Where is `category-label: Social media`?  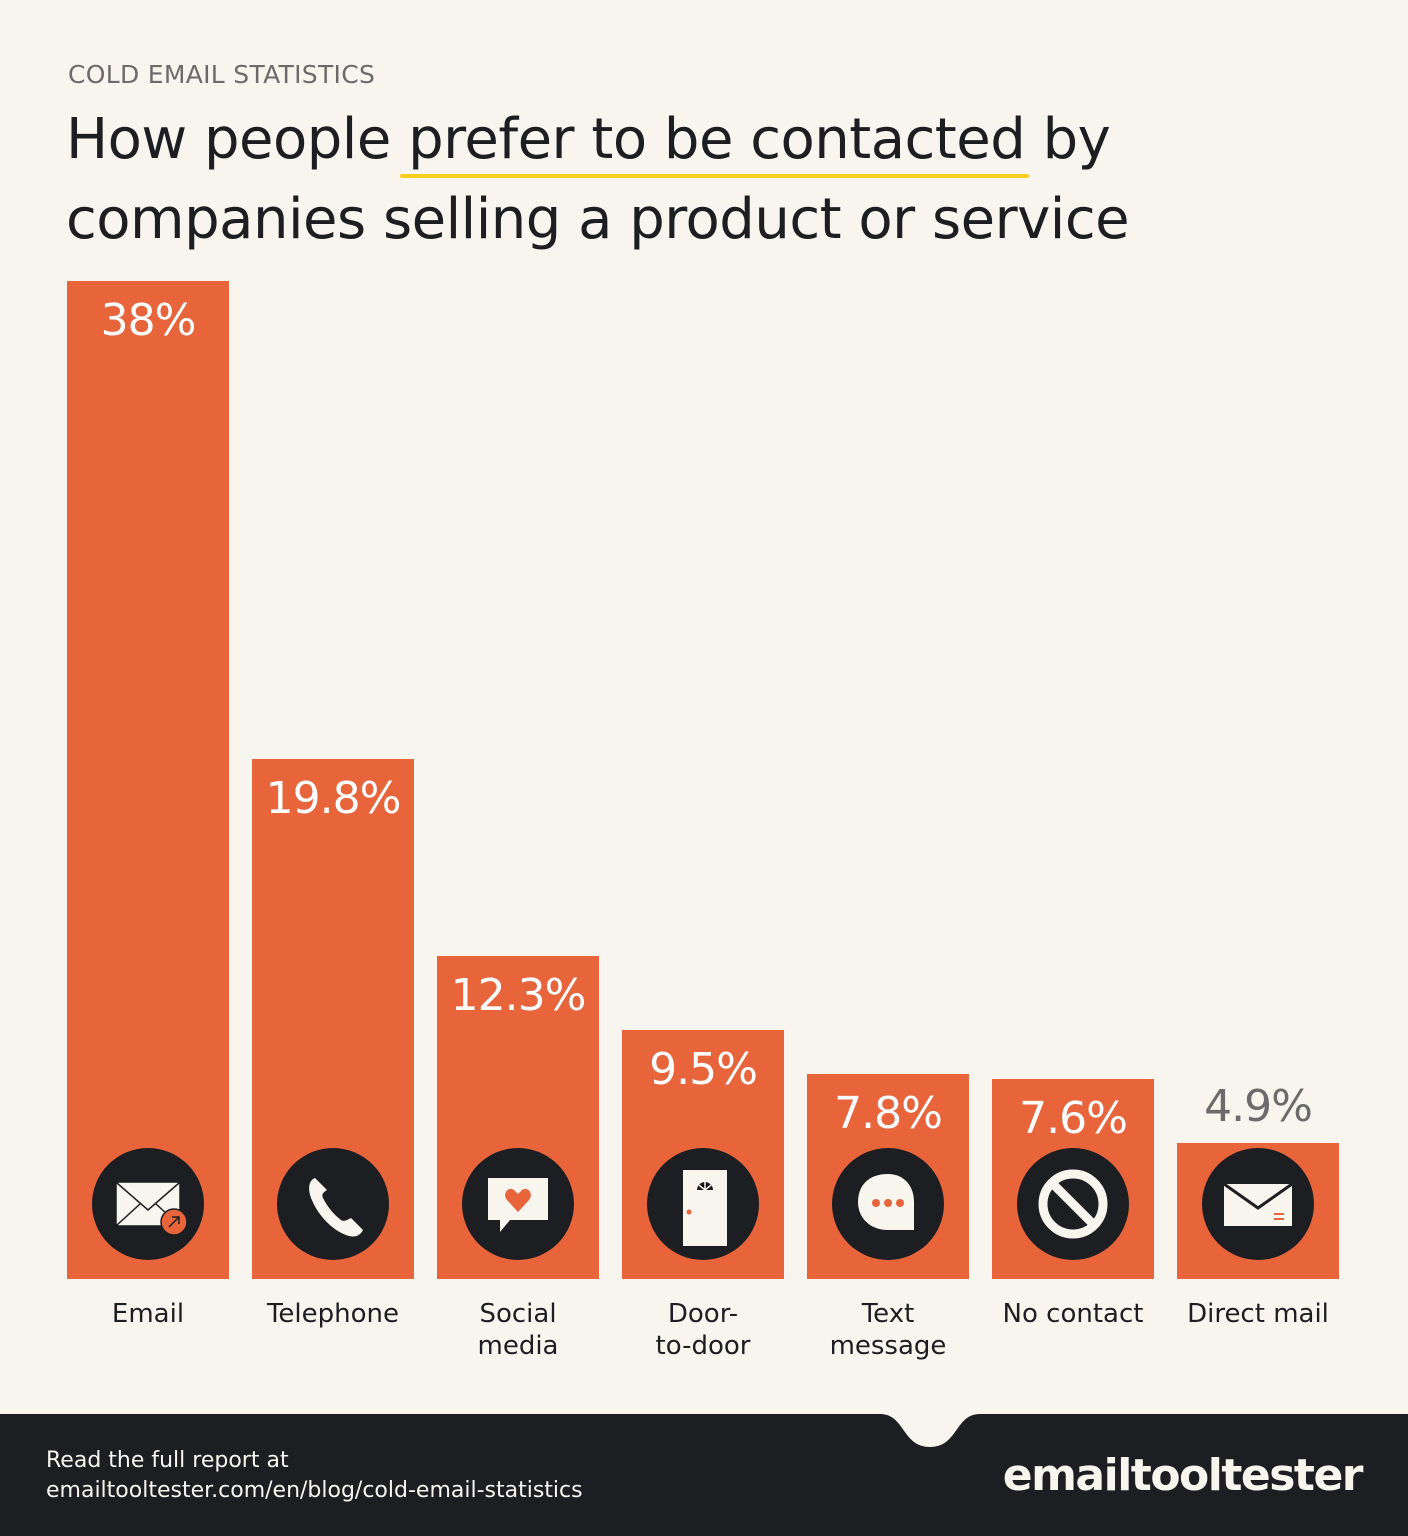 category-label: Social media is located at coordinates (518, 1330).